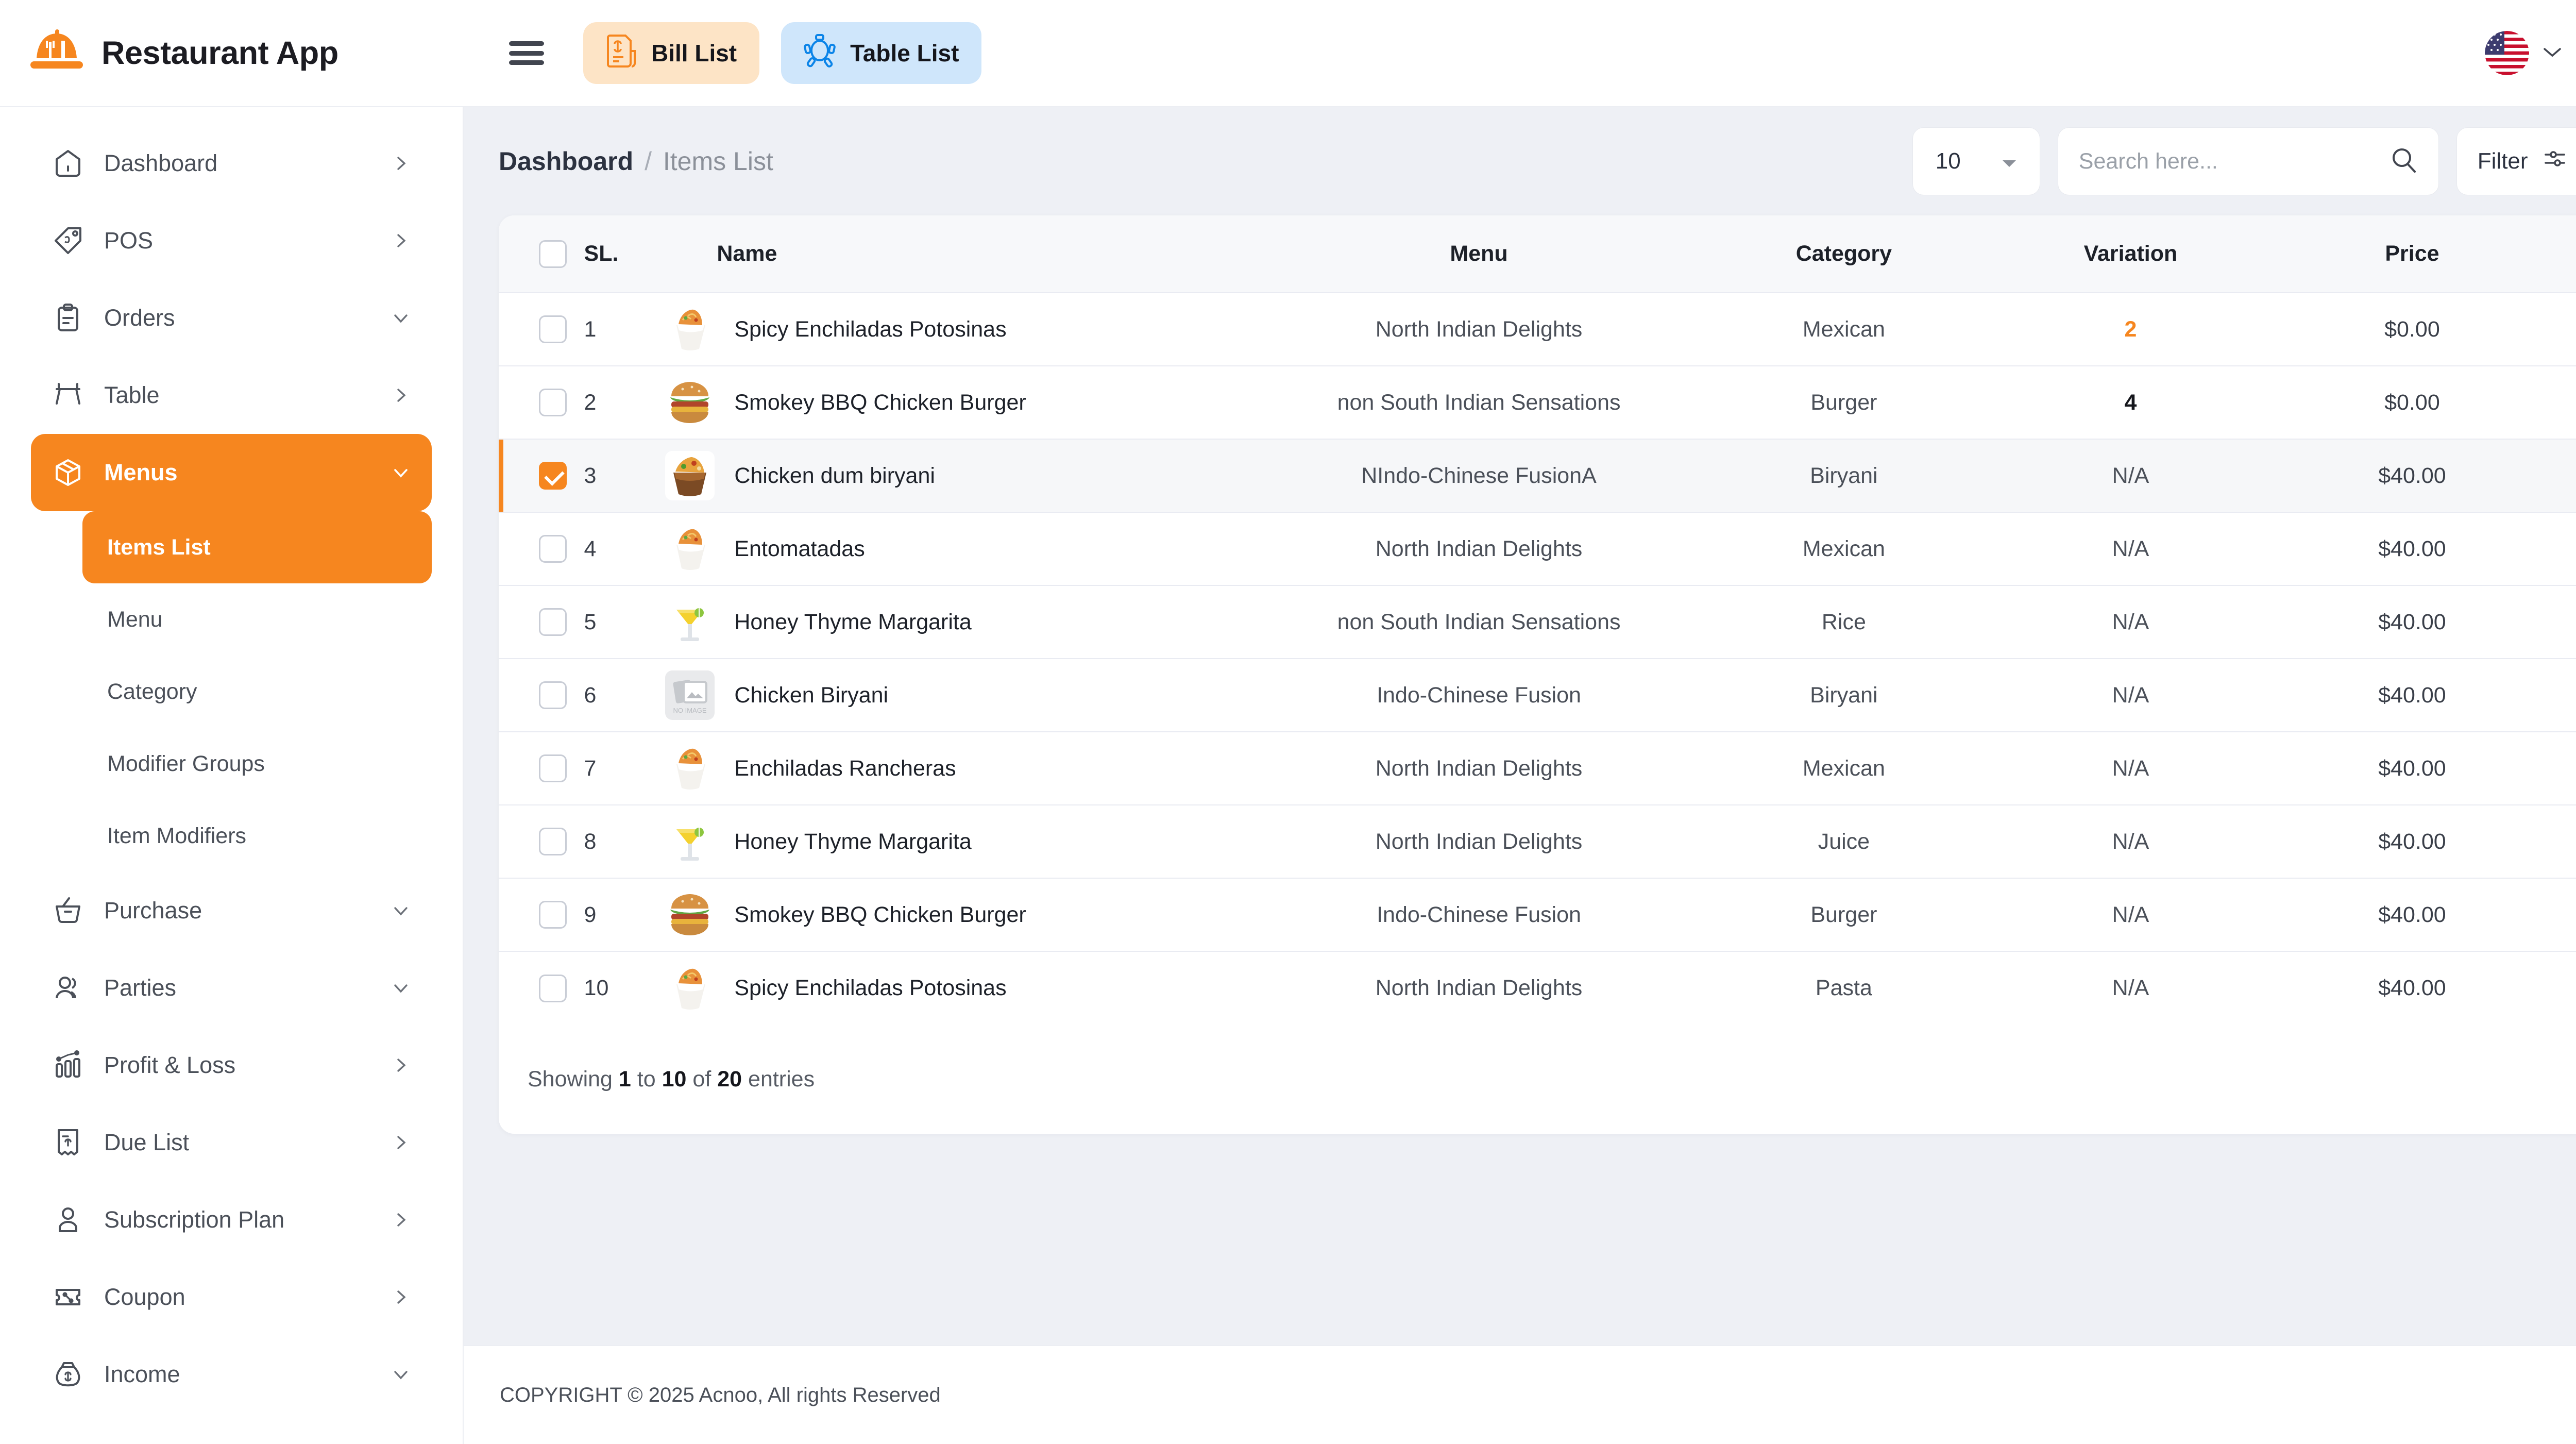 The width and height of the screenshot is (2576, 1444). What do you see at coordinates (231, 910) in the screenshot?
I see `sidebar-item-purchase: Purchase` at bounding box center [231, 910].